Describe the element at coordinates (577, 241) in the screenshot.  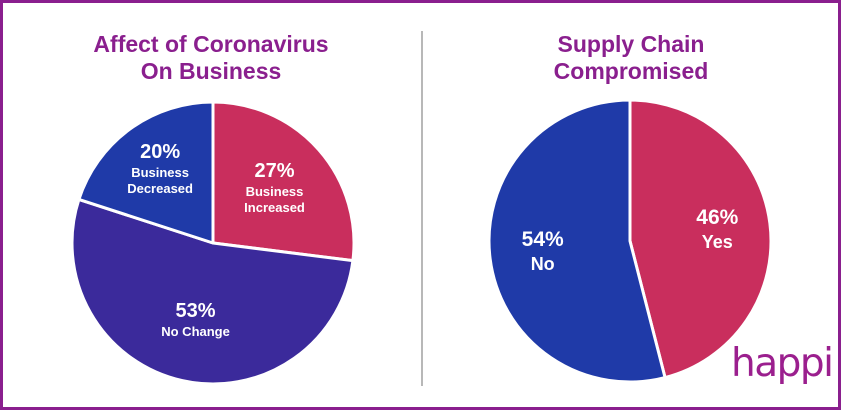
I see `pie-slice-no` at that location.